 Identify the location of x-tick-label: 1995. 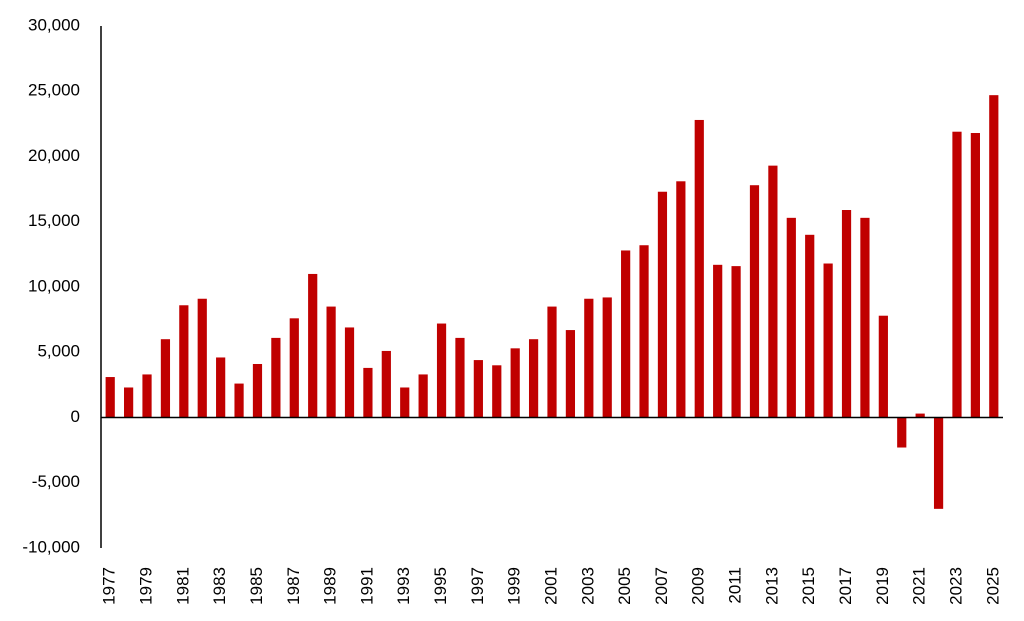
(440, 586).